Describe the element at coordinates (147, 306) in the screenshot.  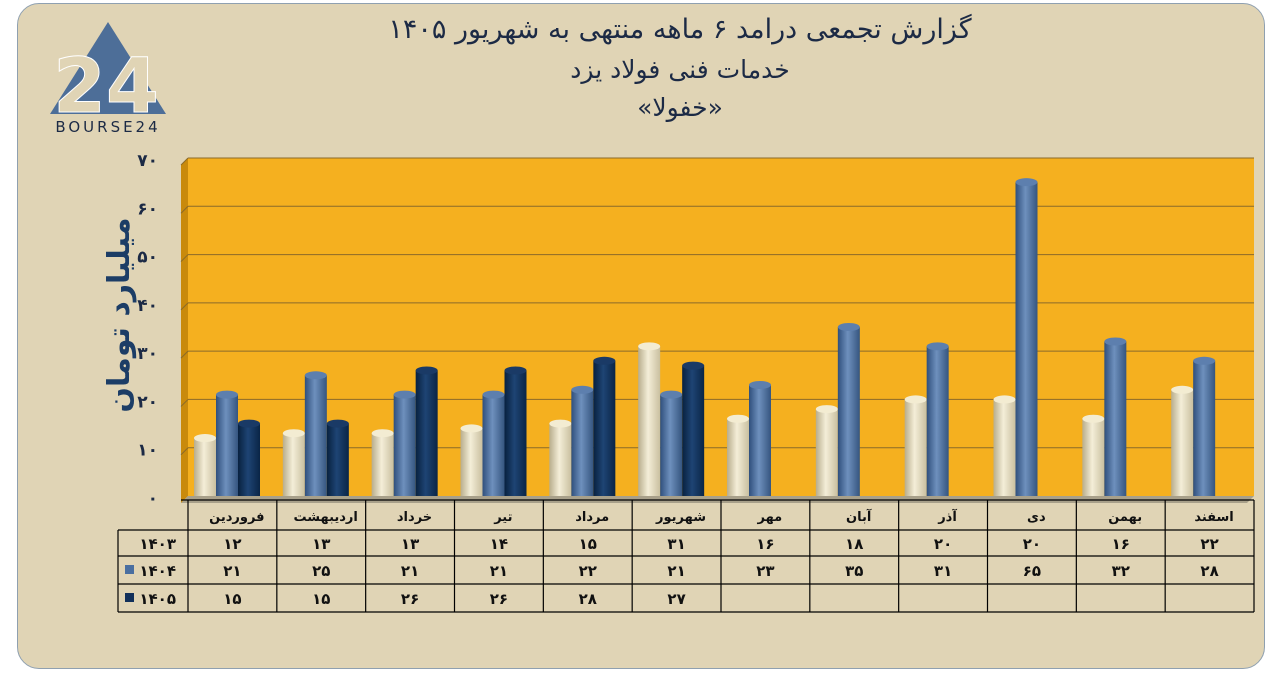
I see `y-tick-label: ۴۰` at that location.